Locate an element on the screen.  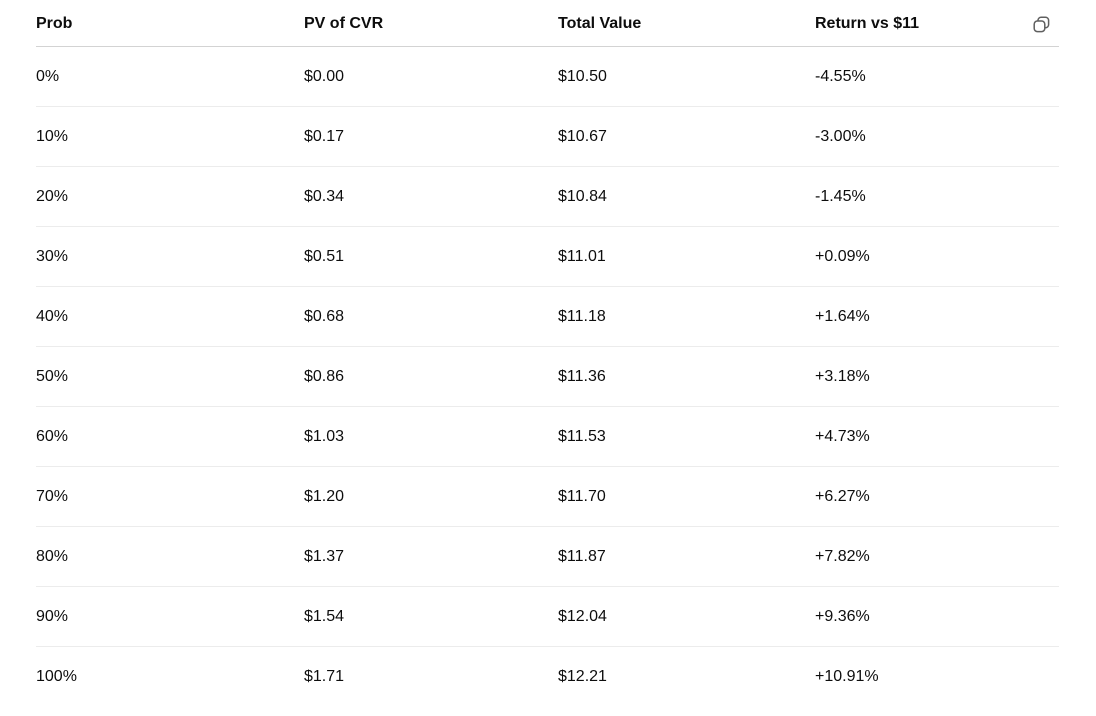
cell-total-value: $12.04 is located at coordinates (686, 616).